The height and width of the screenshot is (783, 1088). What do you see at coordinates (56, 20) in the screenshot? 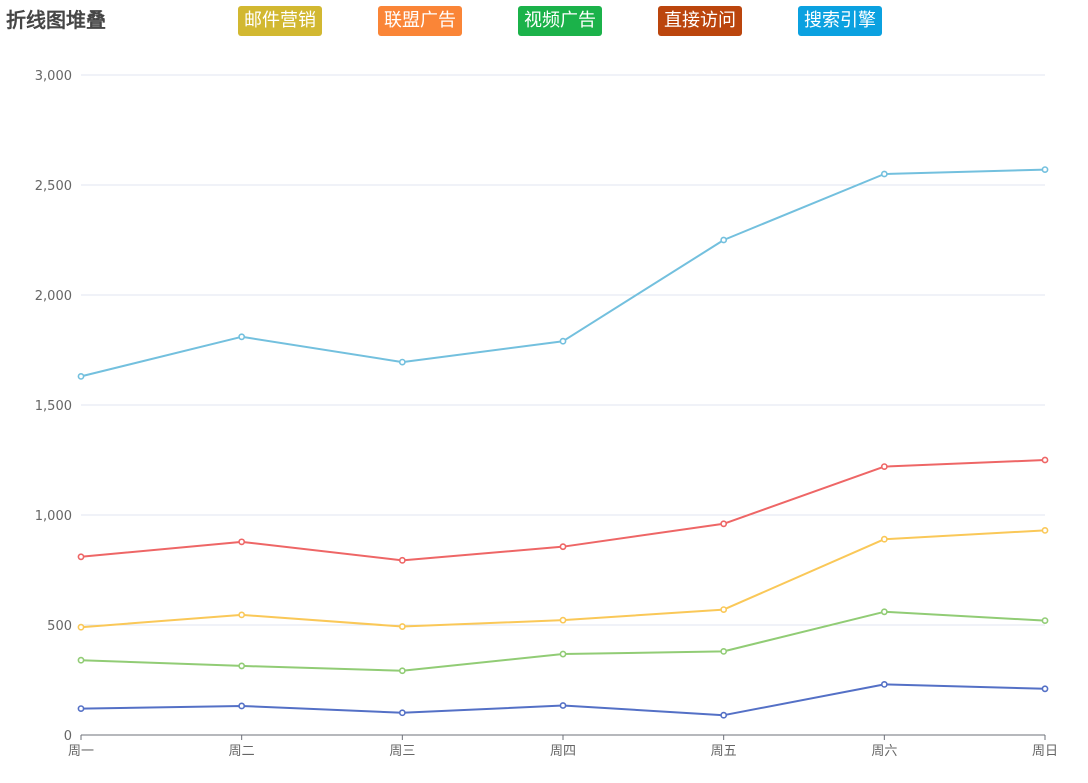
I see `chart-title: 折线图堆叠` at bounding box center [56, 20].